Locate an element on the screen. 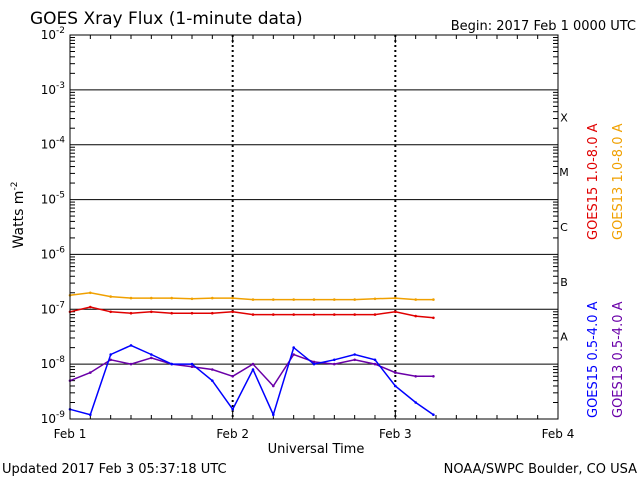 The image size is (640, 480). x-tick-label: Feb 2 is located at coordinates (232, 434).